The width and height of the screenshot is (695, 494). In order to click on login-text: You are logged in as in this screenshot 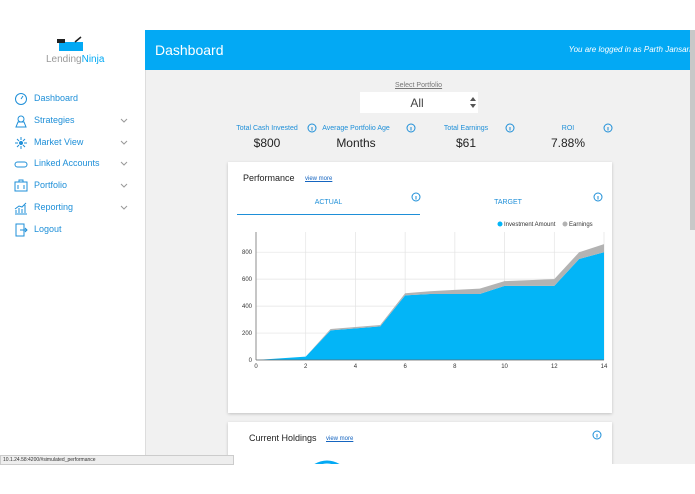, I will do `click(605, 49)`.